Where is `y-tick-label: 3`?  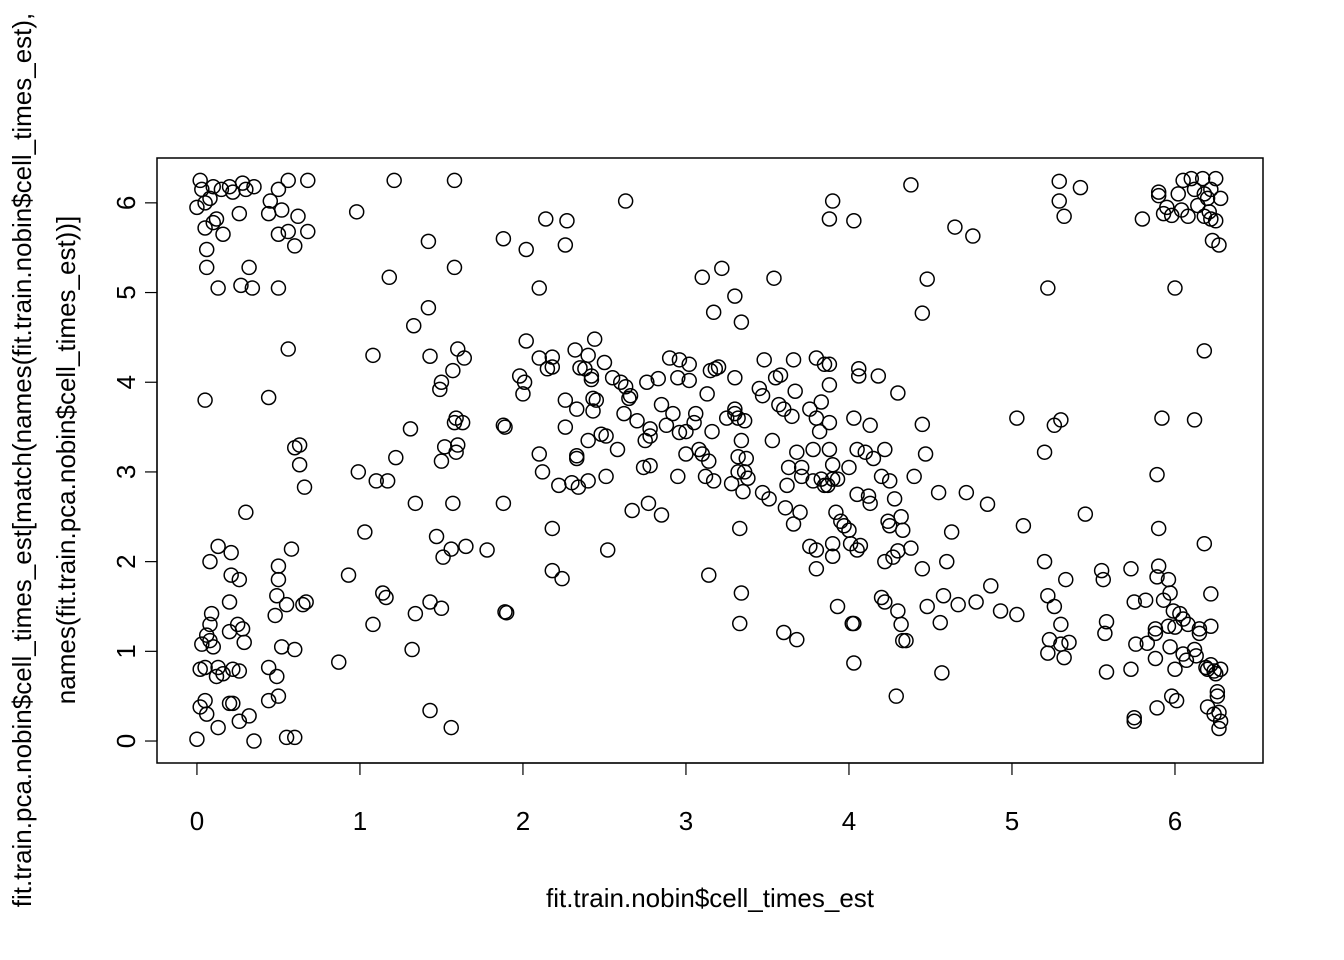
y-tick-label: 3 is located at coordinates (126, 472).